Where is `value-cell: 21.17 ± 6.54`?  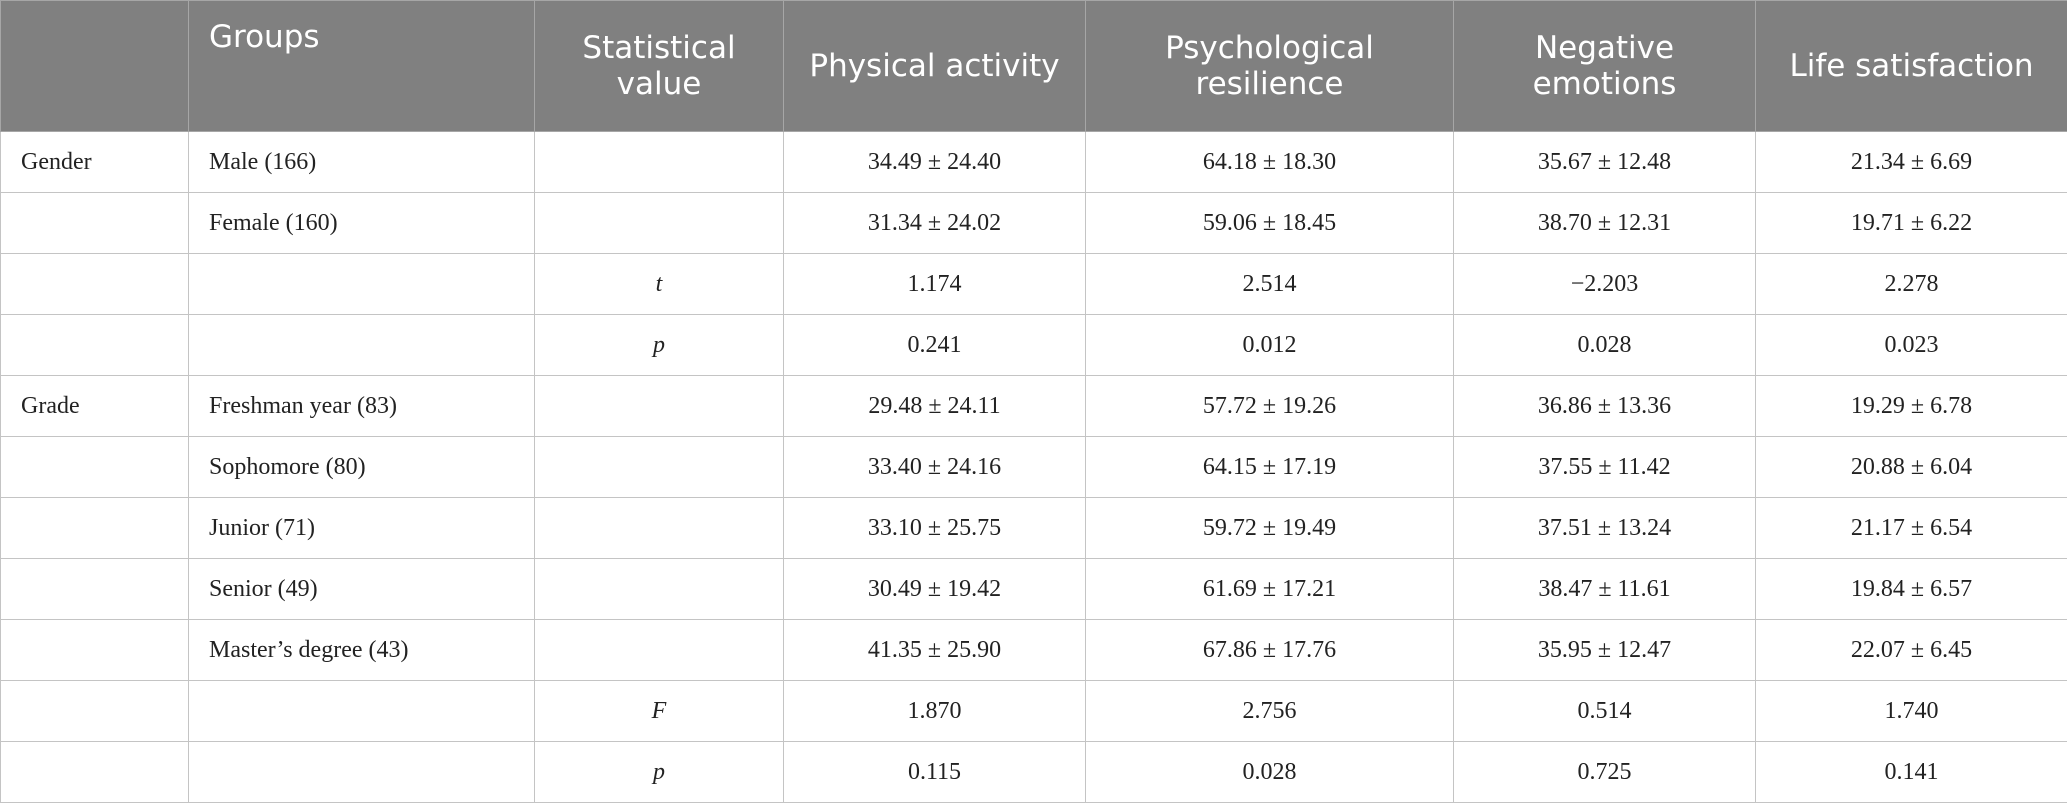 value-cell: 21.17 ± 6.54 is located at coordinates (1911, 528).